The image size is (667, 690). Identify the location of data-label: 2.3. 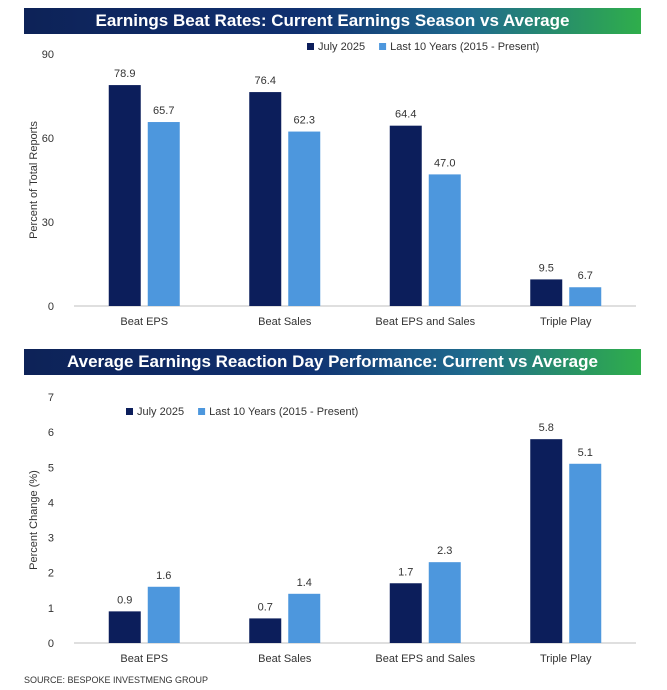
(444, 551).